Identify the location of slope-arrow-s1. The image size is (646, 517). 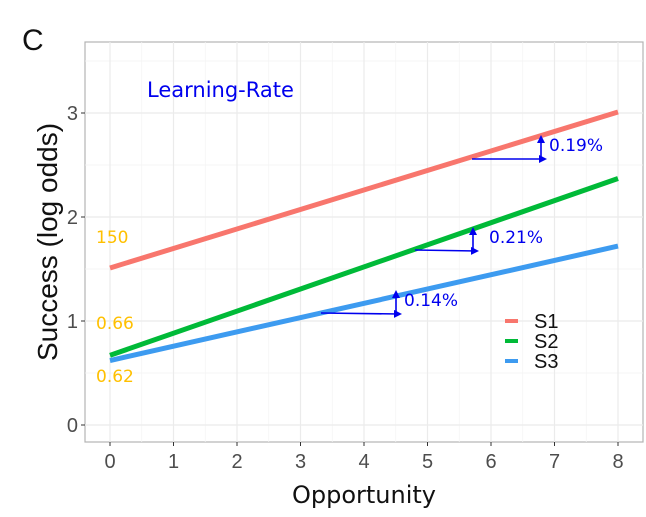
(509, 149).